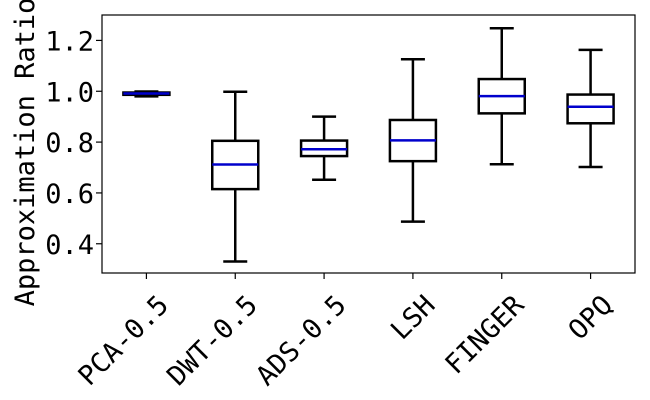 The height and width of the screenshot is (400, 650). Describe the element at coordinates (69, 143) in the screenshot. I see `y-tick-label: 0.8` at that location.